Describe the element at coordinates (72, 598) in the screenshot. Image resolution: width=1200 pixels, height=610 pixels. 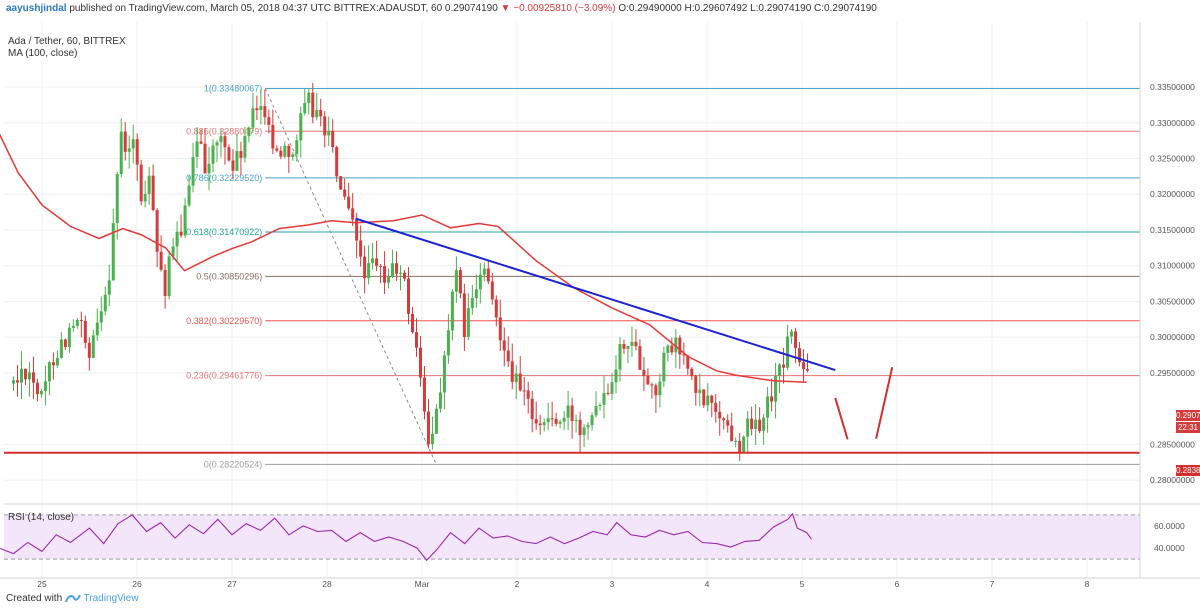
I see `footer: Created with TradingView` at that location.